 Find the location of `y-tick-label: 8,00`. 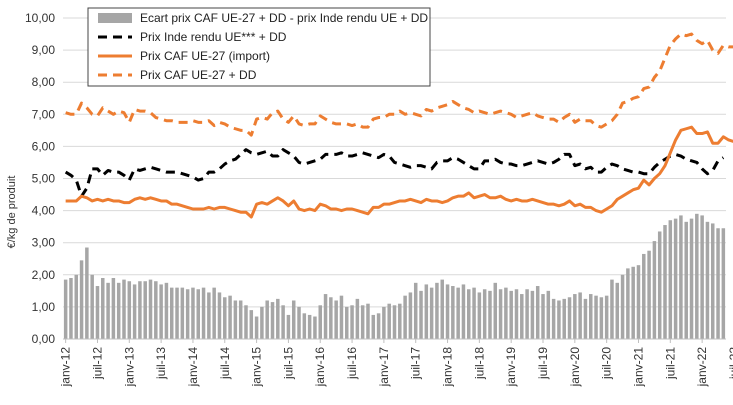

y-tick-label: 8,00 is located at coordinates (44, 82).